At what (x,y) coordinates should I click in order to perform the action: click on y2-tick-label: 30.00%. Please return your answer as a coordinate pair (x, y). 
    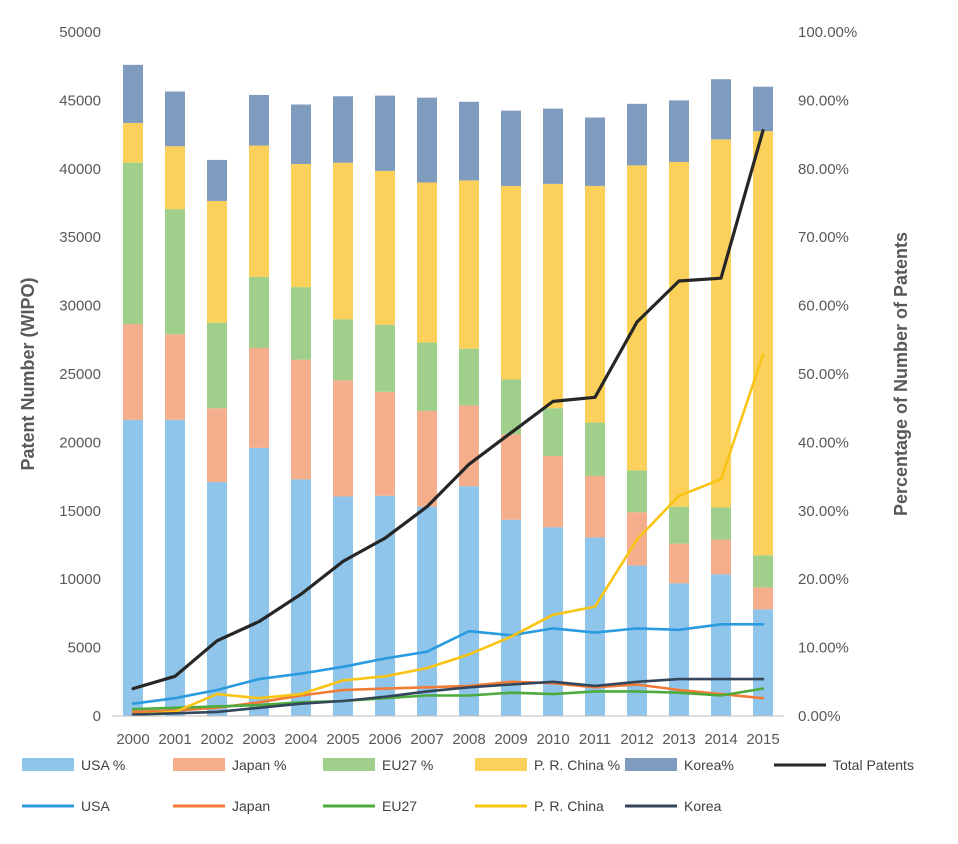
    Looking at the image, I should click on (823, 511).